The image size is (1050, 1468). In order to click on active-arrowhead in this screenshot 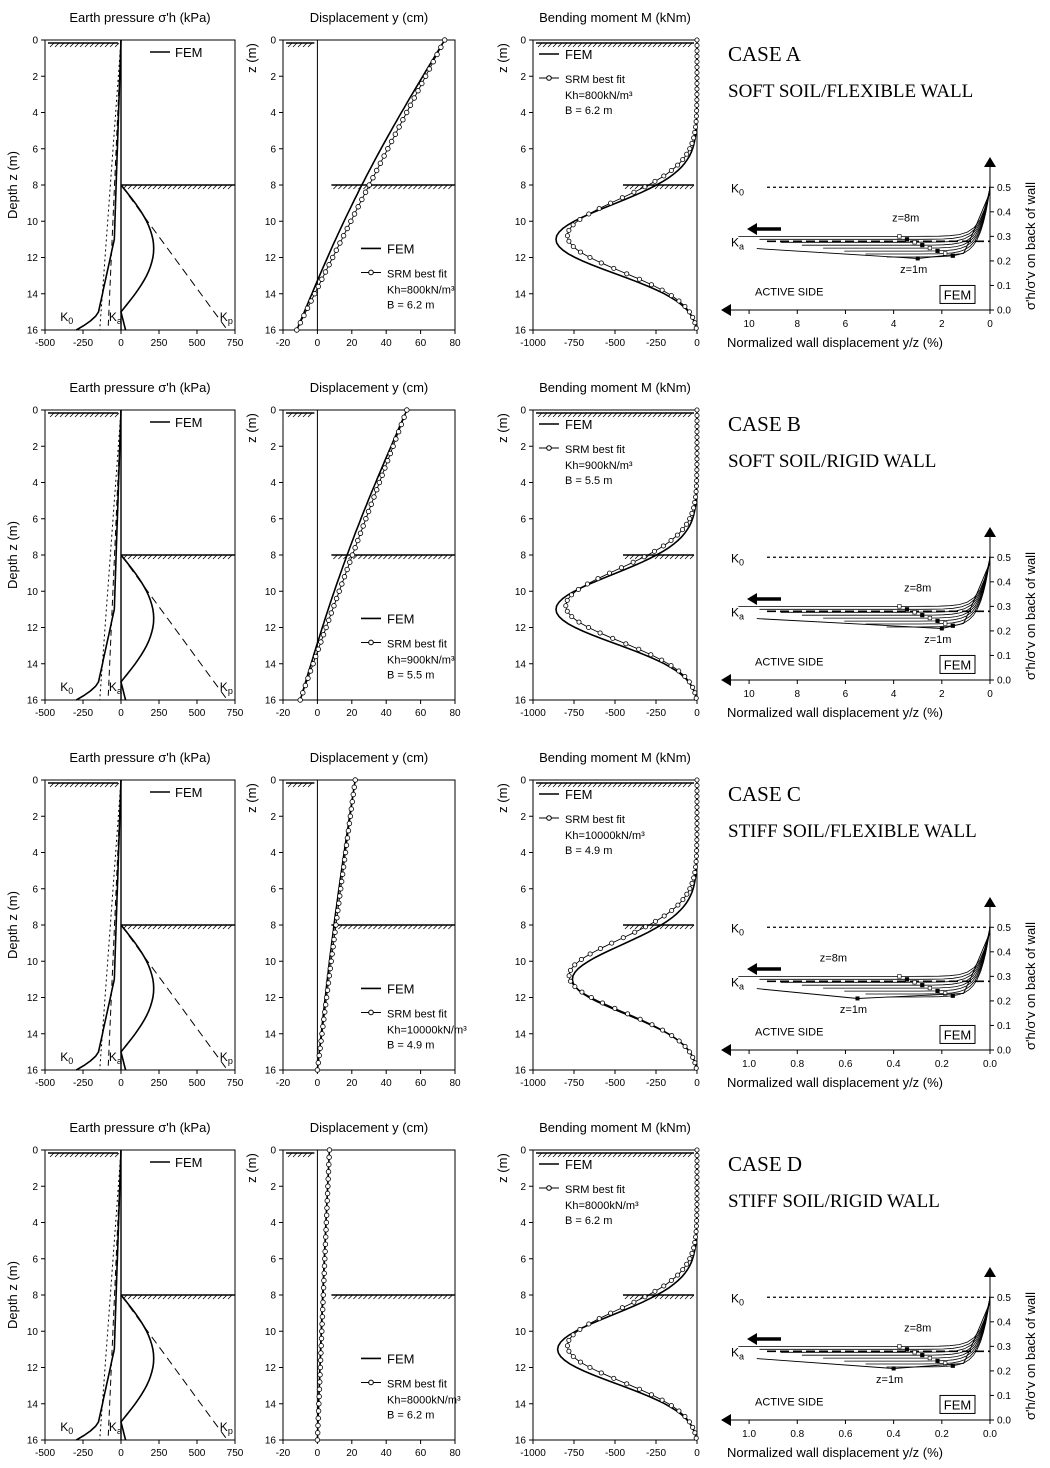, I will do `click(752, 1339)`.